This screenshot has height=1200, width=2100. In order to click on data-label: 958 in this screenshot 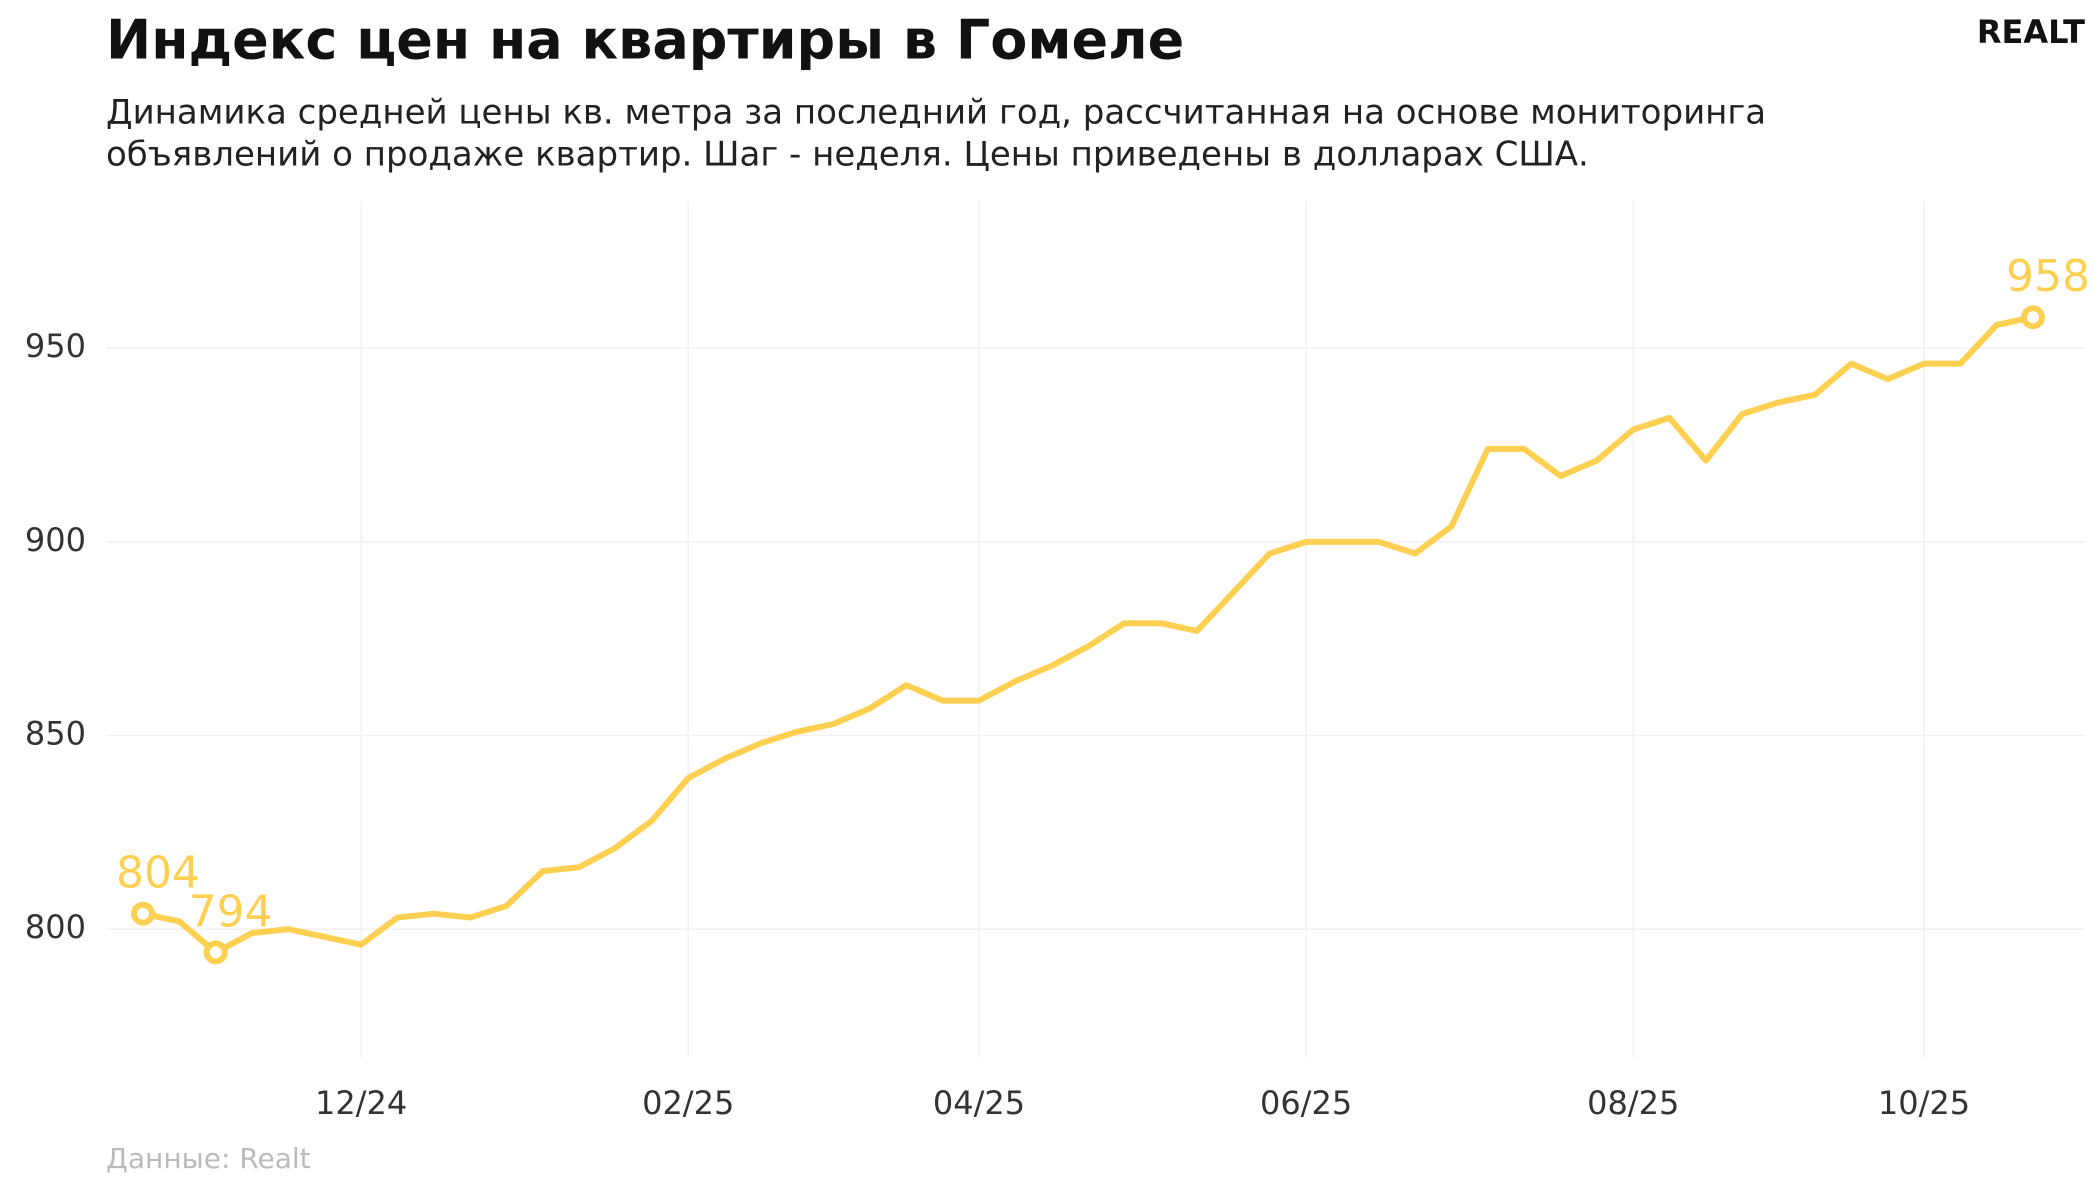, I will do `click(2048, 276)`.